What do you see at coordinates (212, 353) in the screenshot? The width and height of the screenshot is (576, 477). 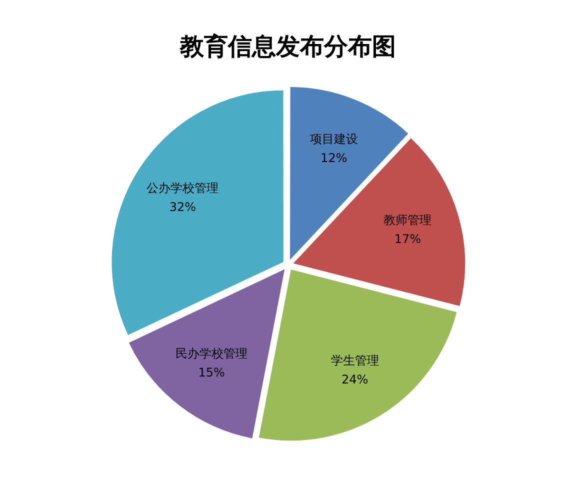 I see `slice-label: 民办学校管理` at bounding box center [212, 353].